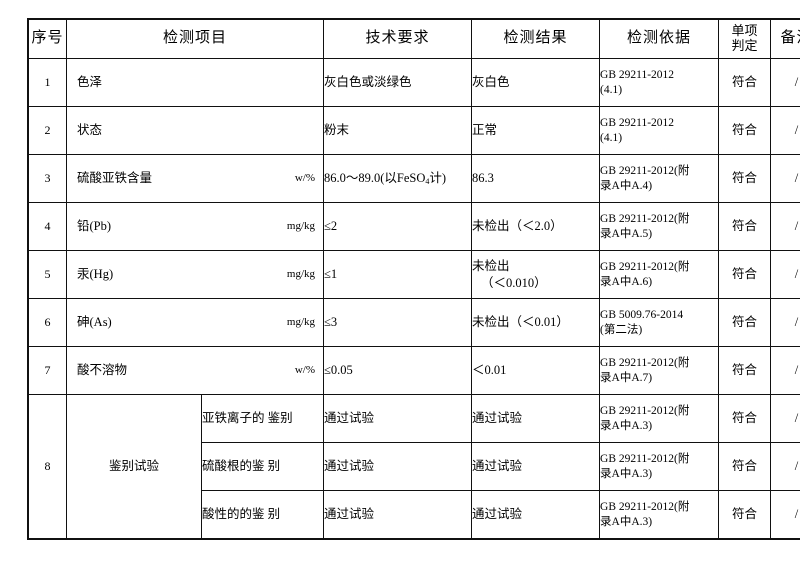 This screenshot has width=800, height=580. I want to click on cell-requirement: ≤2, so click(398, 226).